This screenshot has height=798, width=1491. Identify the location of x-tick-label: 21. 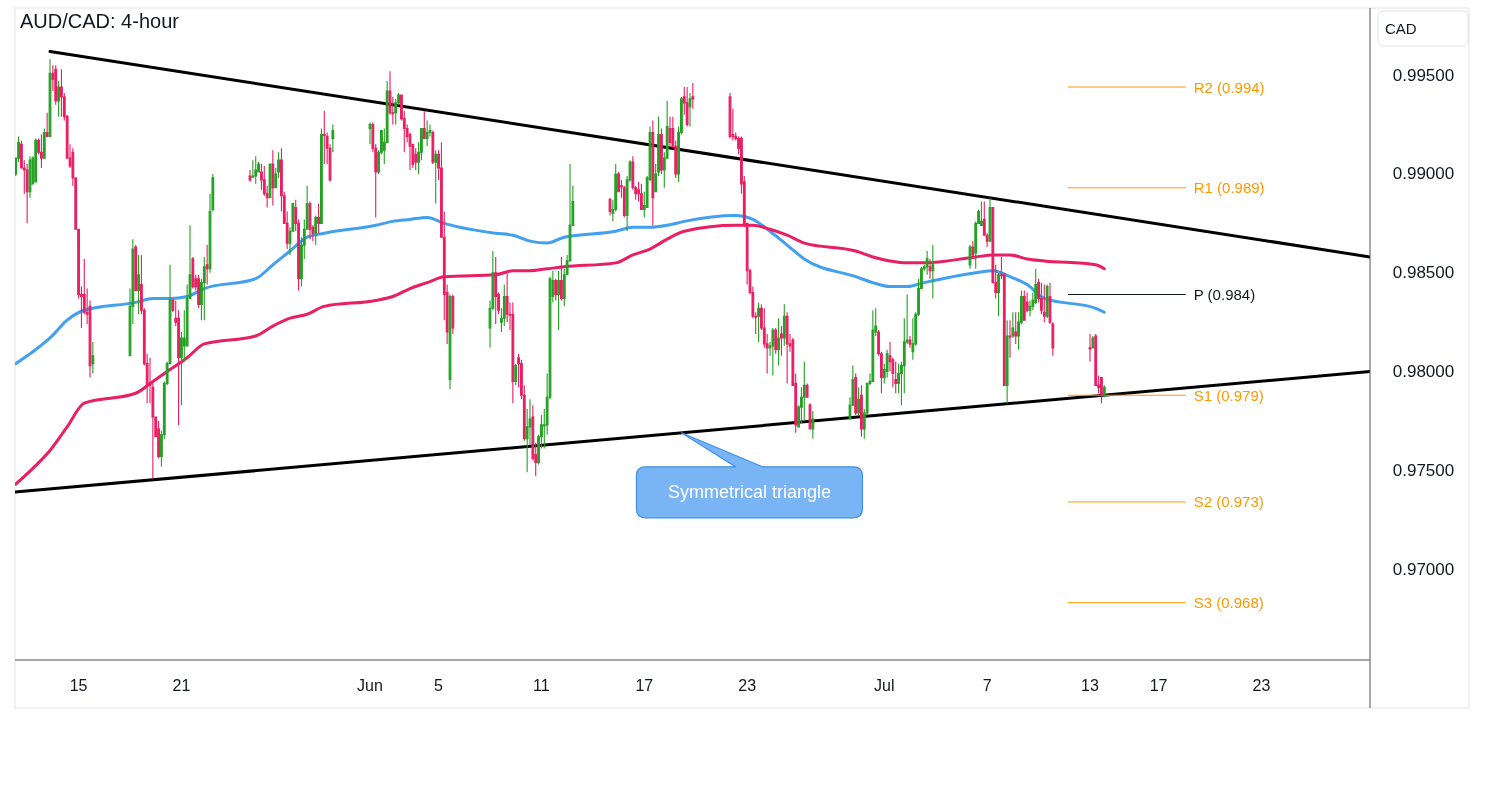
(181, 685).